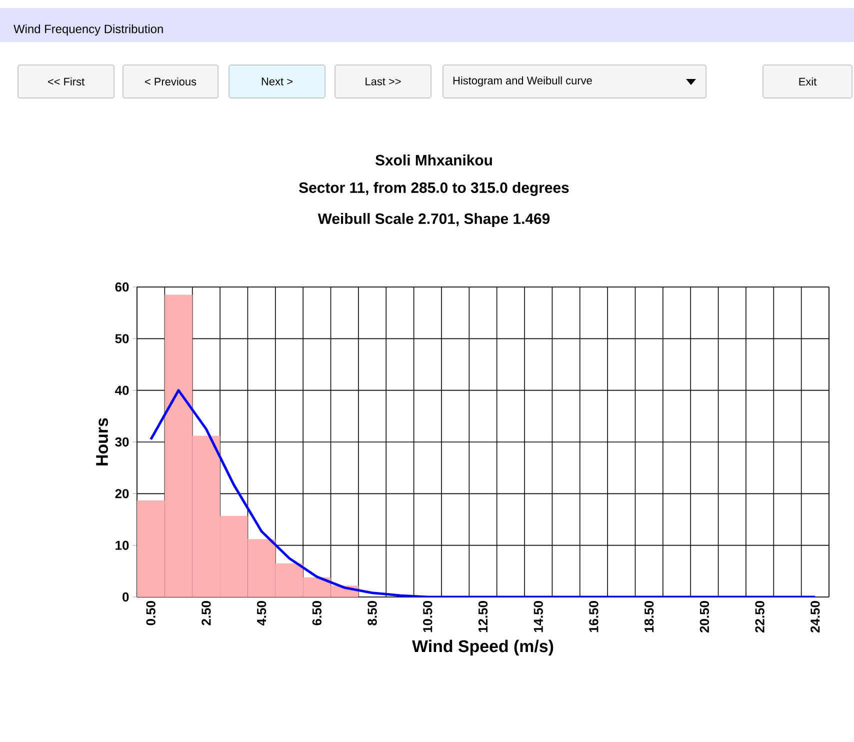 Image resolution: width=854 pixels, height=742 pixels. I want to click on x-tick-label: 0.50, so click(151, 613).